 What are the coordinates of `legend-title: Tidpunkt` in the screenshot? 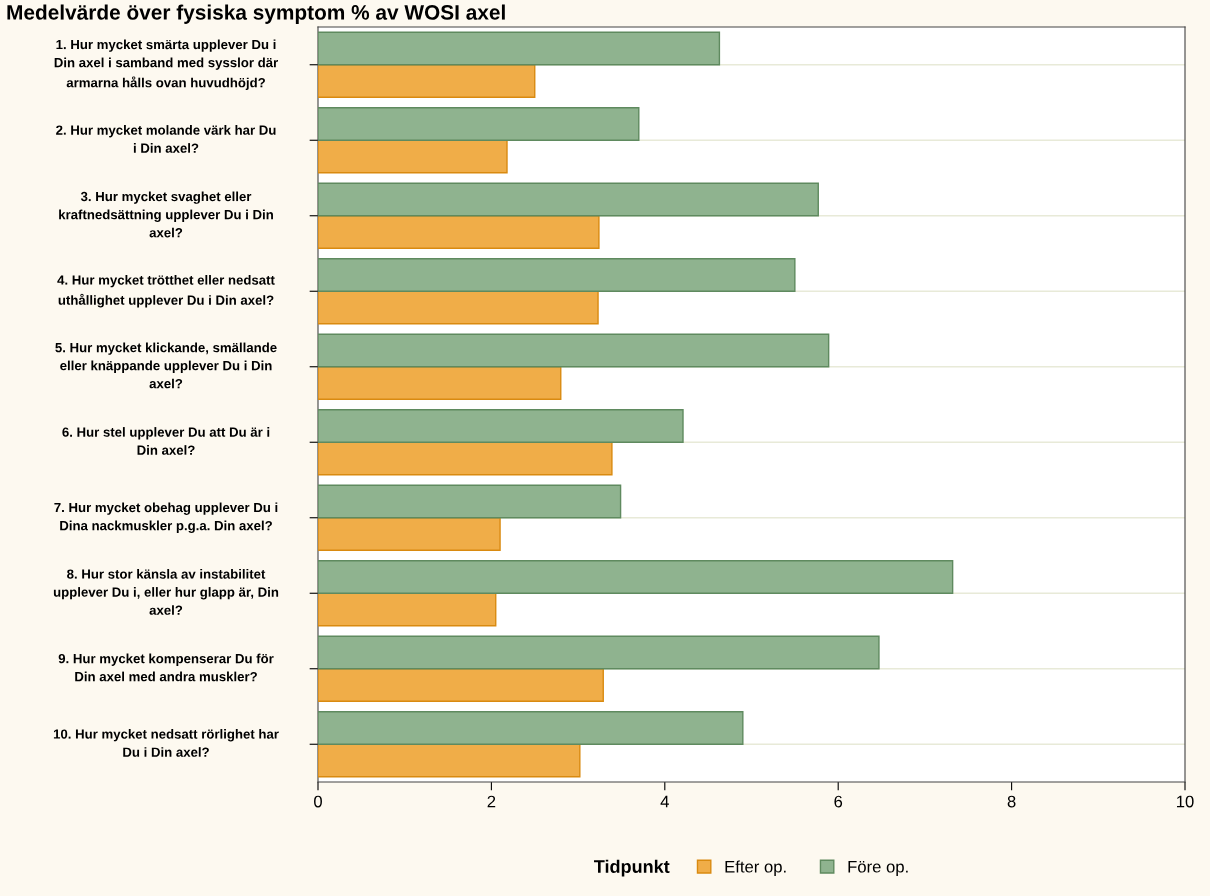 It's located at (632, 868).